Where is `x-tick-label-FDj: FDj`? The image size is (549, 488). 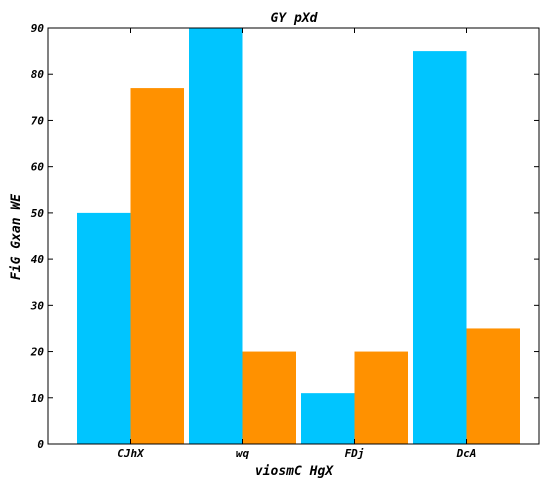 x-tick-label-FDj: FDj is located at coordinates (355, 453).